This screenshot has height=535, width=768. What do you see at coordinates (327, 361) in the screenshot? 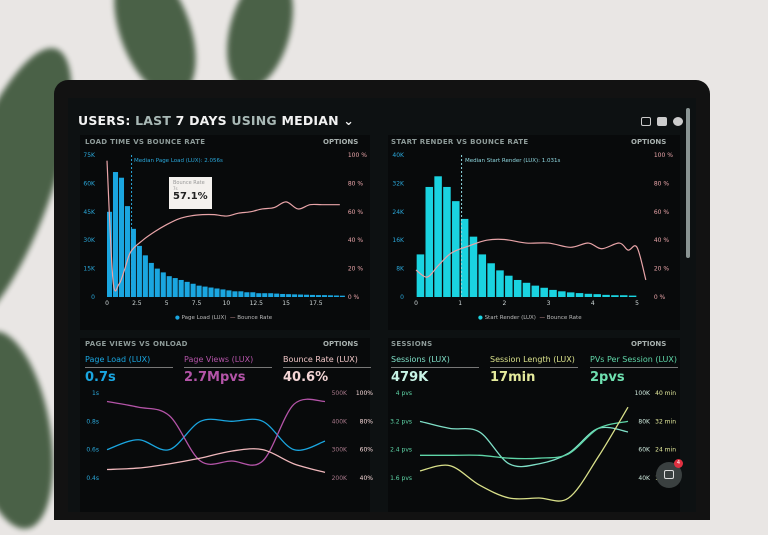
I see `kpi-label: Bounce Rate (LUX)` at bounding box center [327, 361].